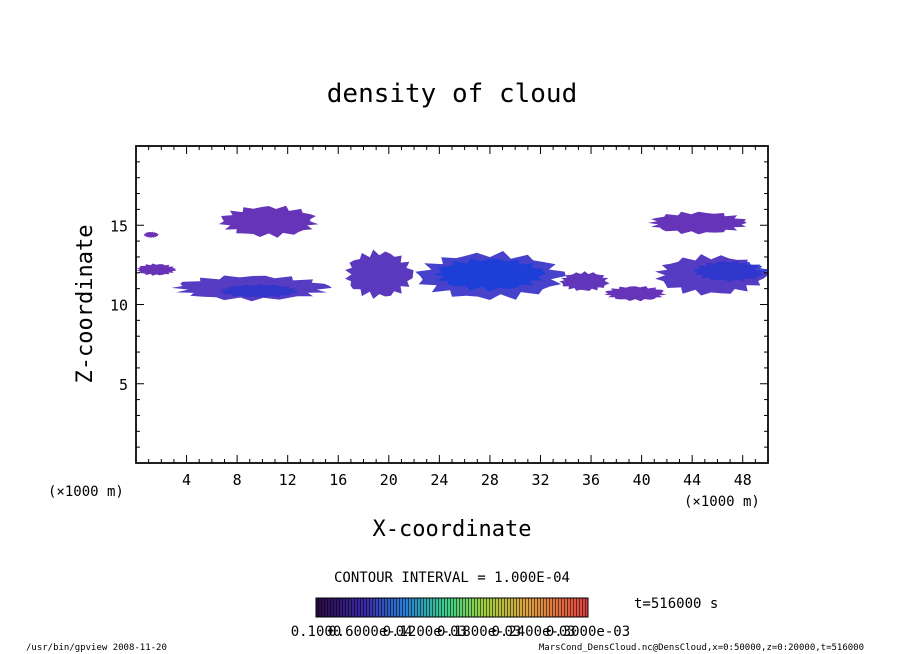 The image size is (904, 654). What do you see at coordinates (186, 480) in the screenshot?
I see `x-tick-label: 4` at bounding box center [186, 480].